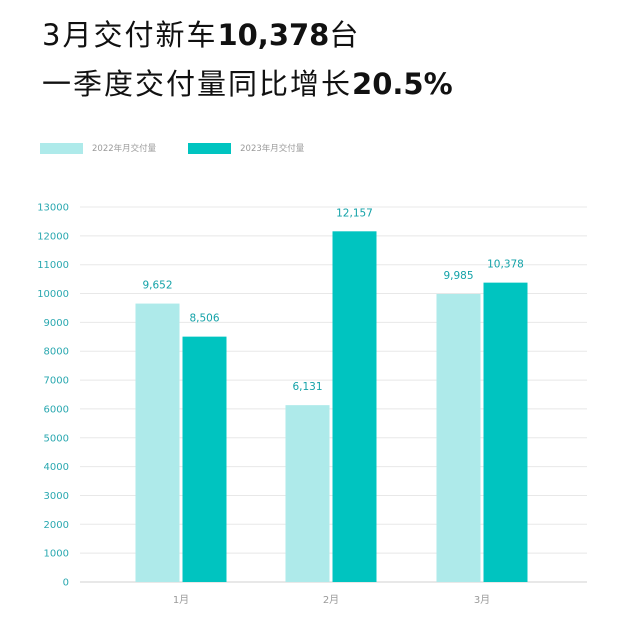 Image resolution: width=617 pixels, height=633 pixels. I want to click on y-tick-label: 3000, so click(56, 496).